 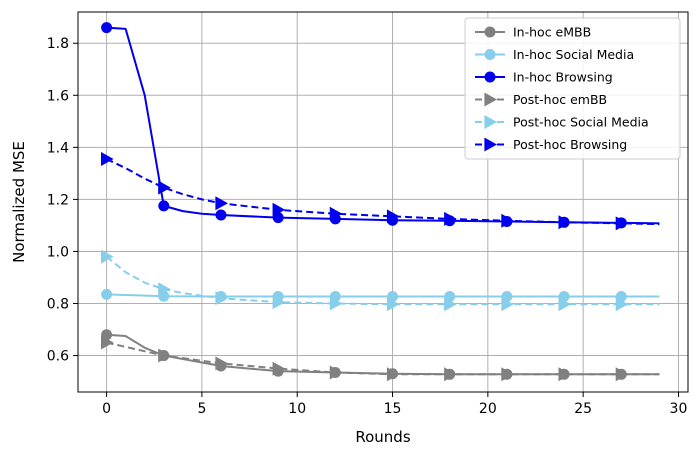 I want to click on x-tick-label: 5, so click(x=201, y=409).